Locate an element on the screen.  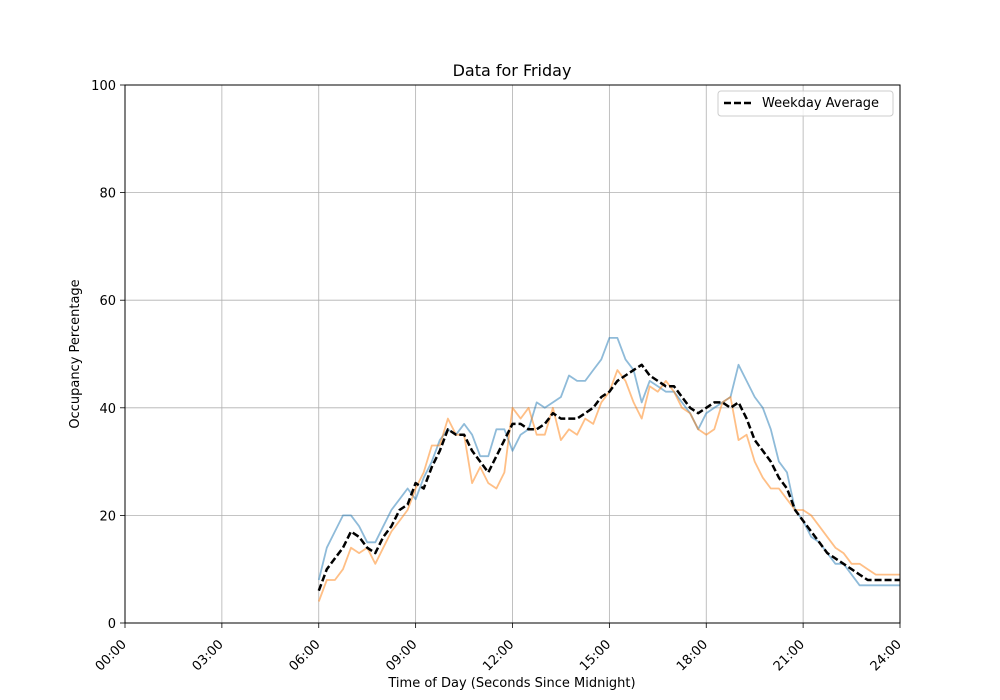
y-tick-label: 20 is located at coordinates (107, 516).